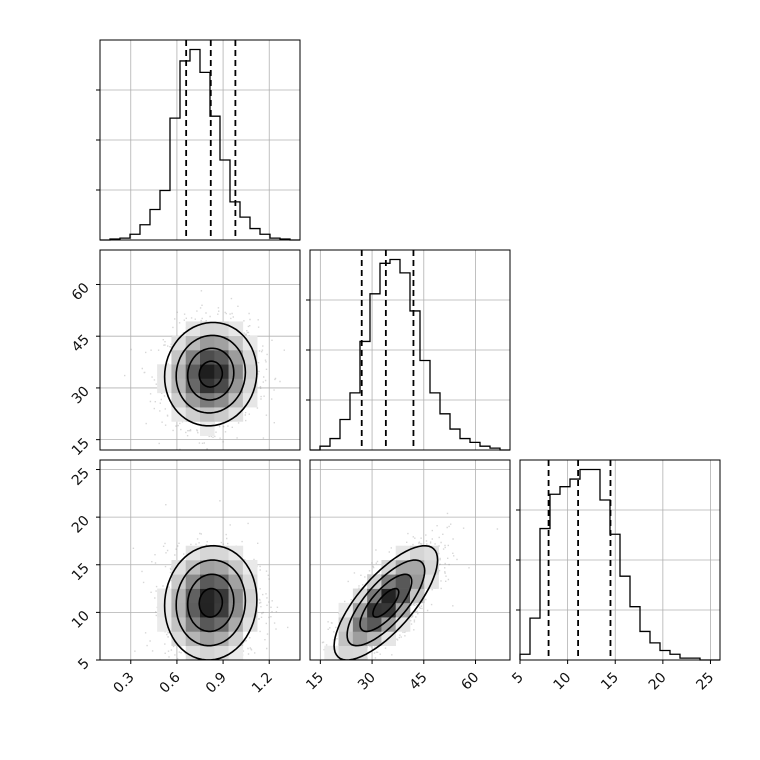  Describe the element at coordinates (81, 477) in the screenshot. I see `y-tick-label-p3: 25` at that location.